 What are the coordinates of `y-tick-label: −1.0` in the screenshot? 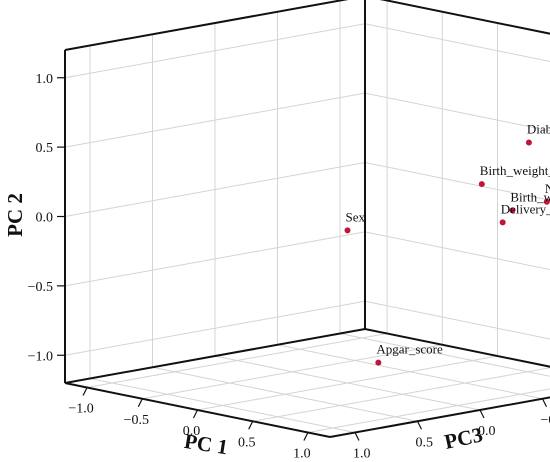 It's located at (40, 356).